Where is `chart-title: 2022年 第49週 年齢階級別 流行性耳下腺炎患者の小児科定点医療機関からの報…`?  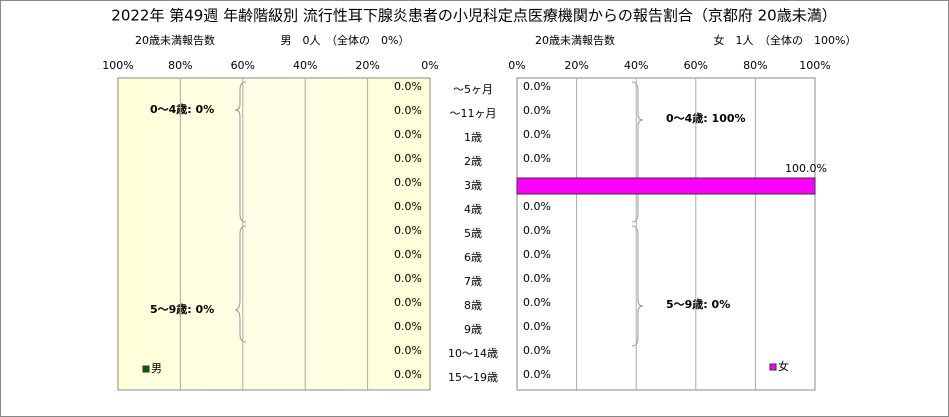 chart-title: 2022年 第49週 年齢階級別 流行性耳下腺炎患者の小児科定点医療機関からの報… is located at coordinates (473, 16).